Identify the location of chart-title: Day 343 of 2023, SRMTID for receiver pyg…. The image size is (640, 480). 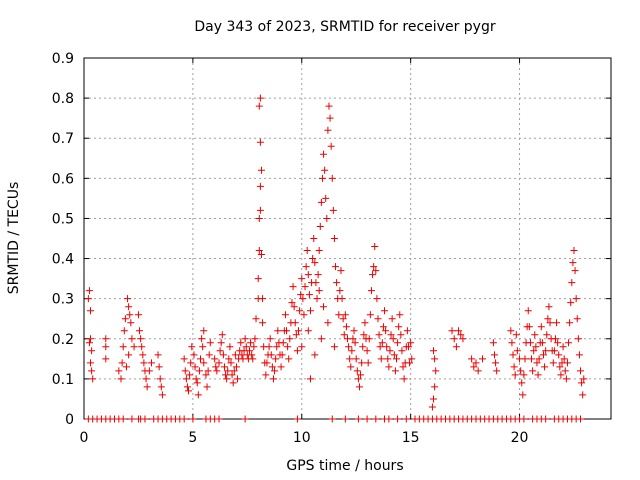
(344, 27).